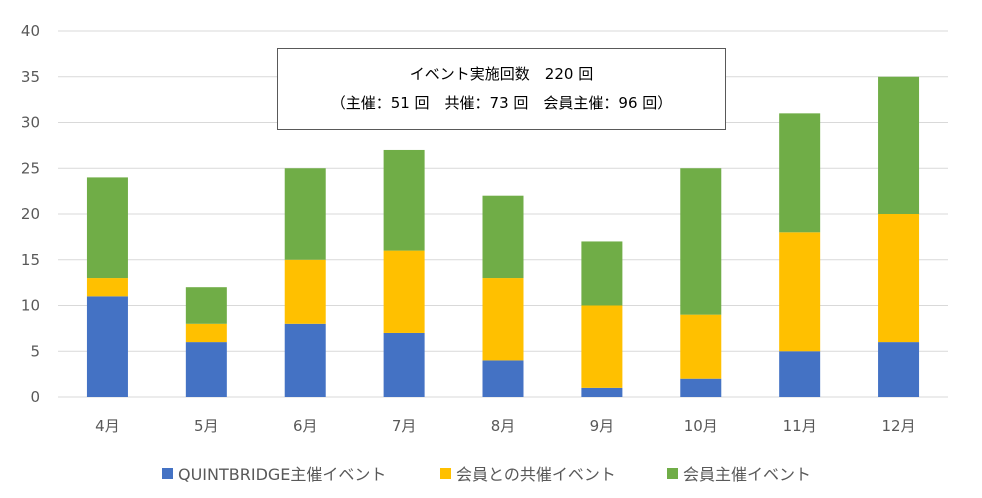 The height and width of the screenshot is (498, 982). Describe the element at coordinates (30, 306) in the screenshot. I see `y-tick-label: 10` at that location.